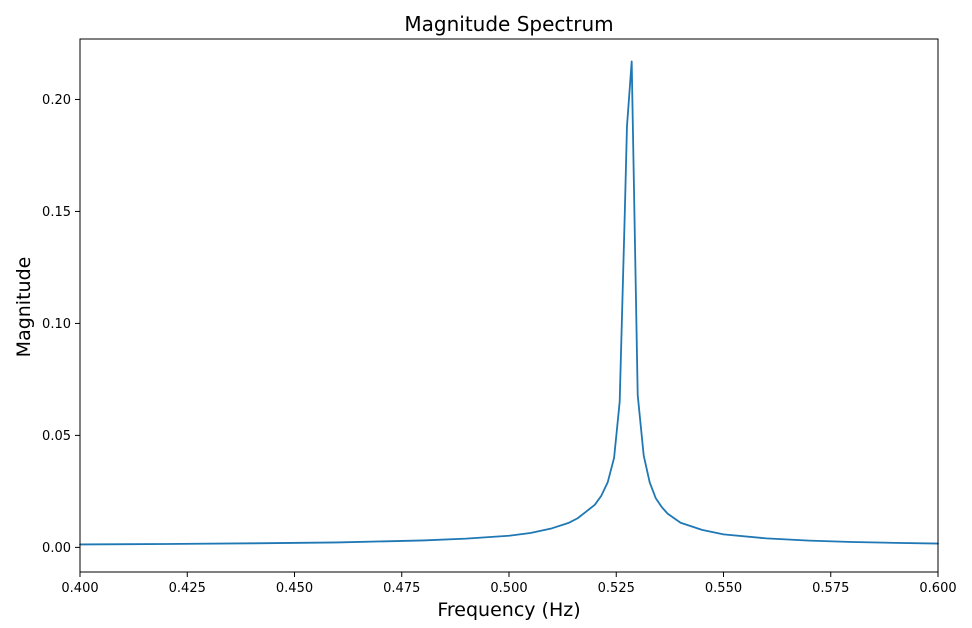 The width and height of the screenshot is (972, 628). What do you see at coordinates (56, 548) in the screenshot?
I see `y-tick-label: 0.00` at bounding box center [56, 548].